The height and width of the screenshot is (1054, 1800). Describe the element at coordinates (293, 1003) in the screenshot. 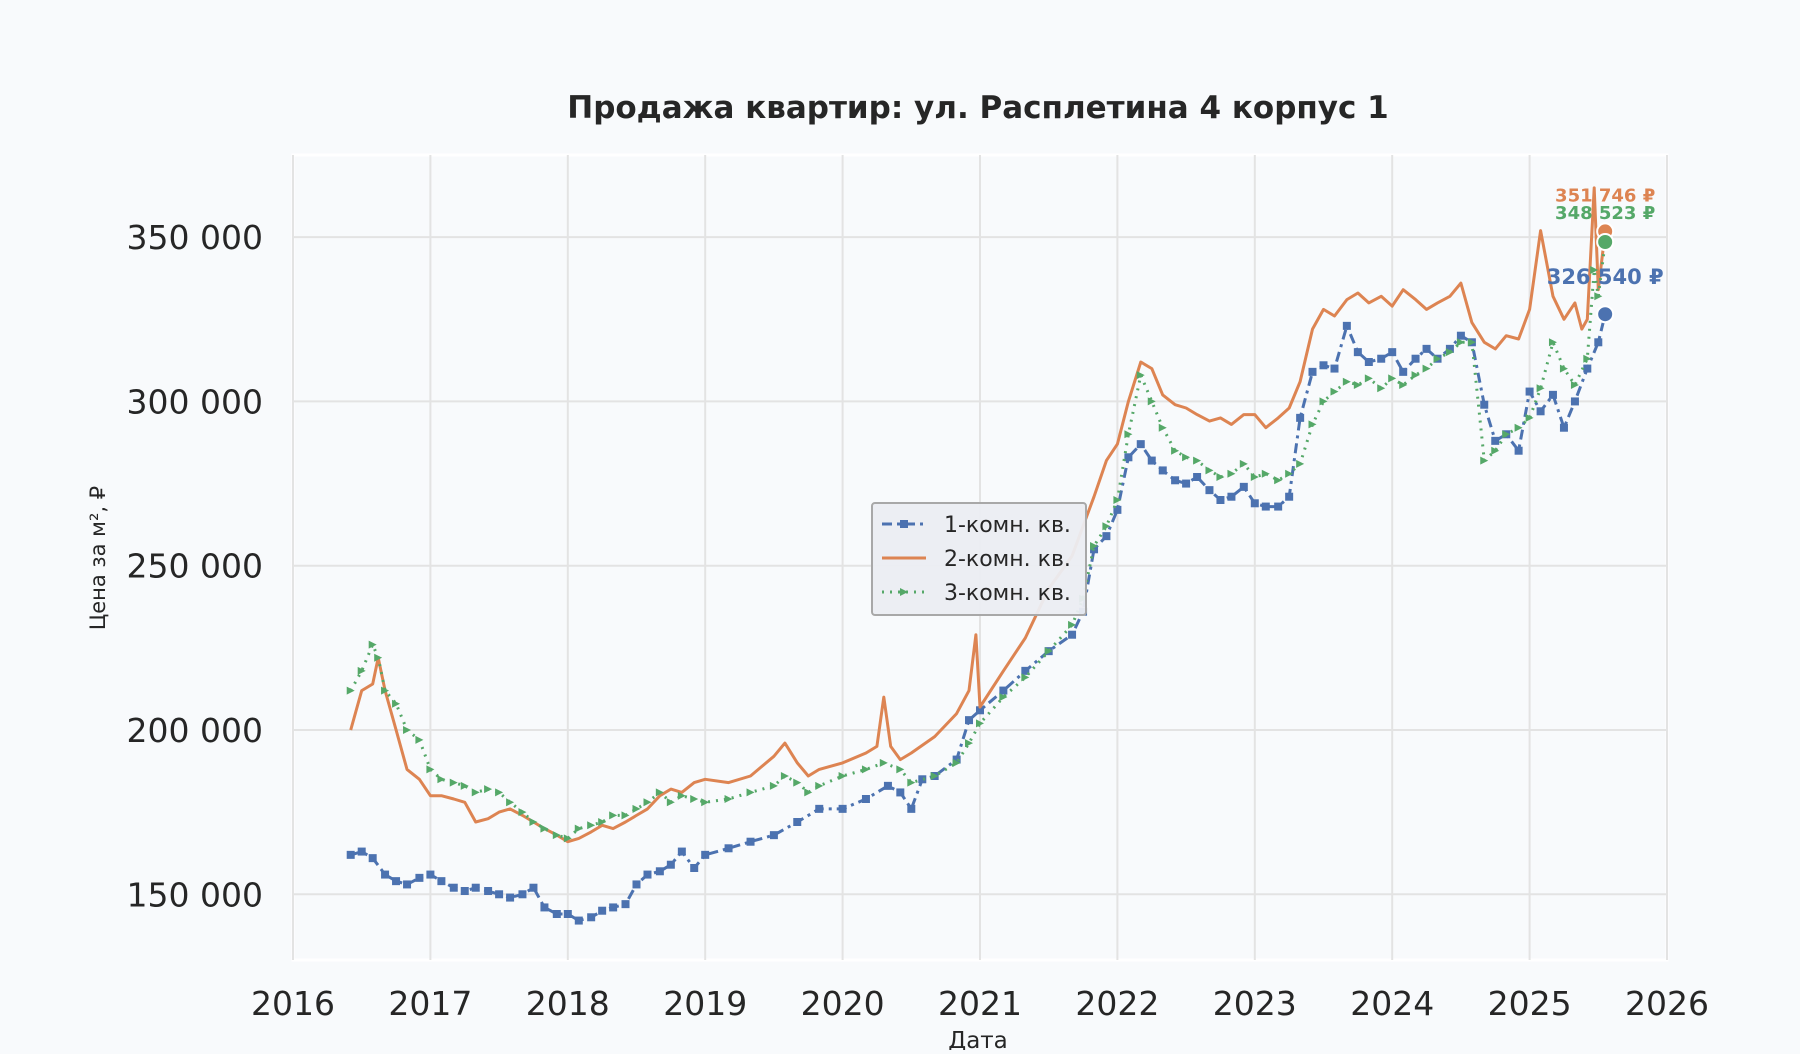

I see `x-tick-label: 2016` at that location.